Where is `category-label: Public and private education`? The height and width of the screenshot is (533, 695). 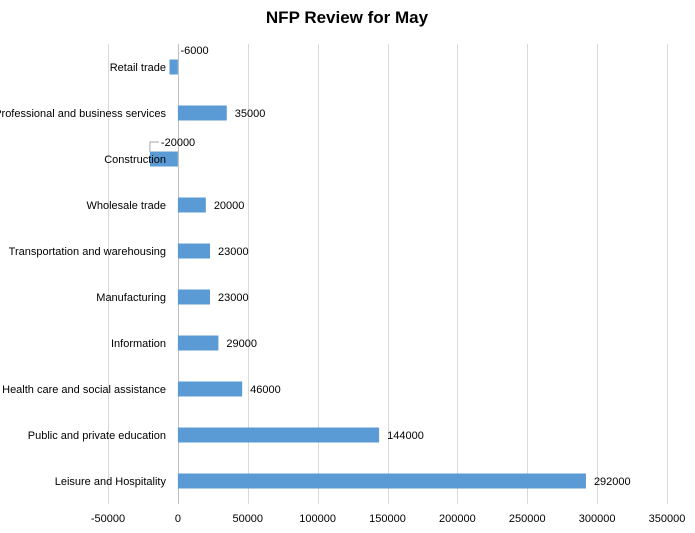 category-label: Public and private education is located at coordinates (97, 436).